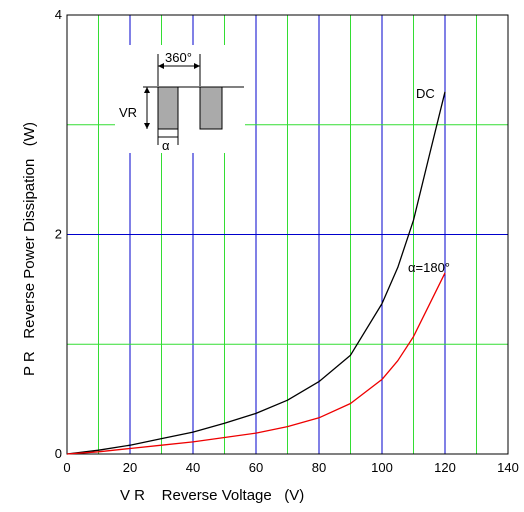 The image size is (524, 512). What do you see at coordinates (178, 57) in the screenshot?
I see `period-label: 360°` at bounding box center [178, 57].